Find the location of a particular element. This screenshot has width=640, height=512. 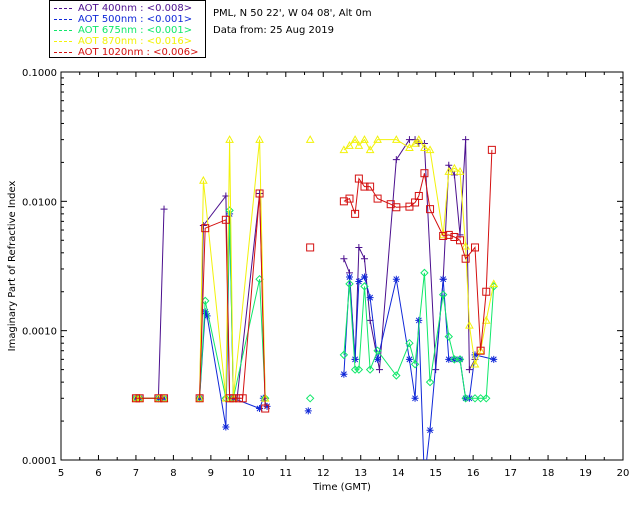

x-tick-label: 11 is located at coordinates (285, 473).